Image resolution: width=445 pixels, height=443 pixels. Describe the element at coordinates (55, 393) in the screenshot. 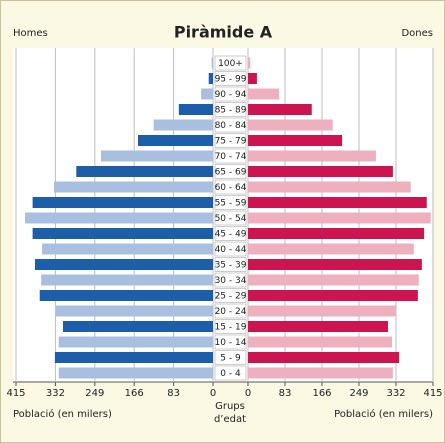

I see `x-tick-label-left: 332` at that location.